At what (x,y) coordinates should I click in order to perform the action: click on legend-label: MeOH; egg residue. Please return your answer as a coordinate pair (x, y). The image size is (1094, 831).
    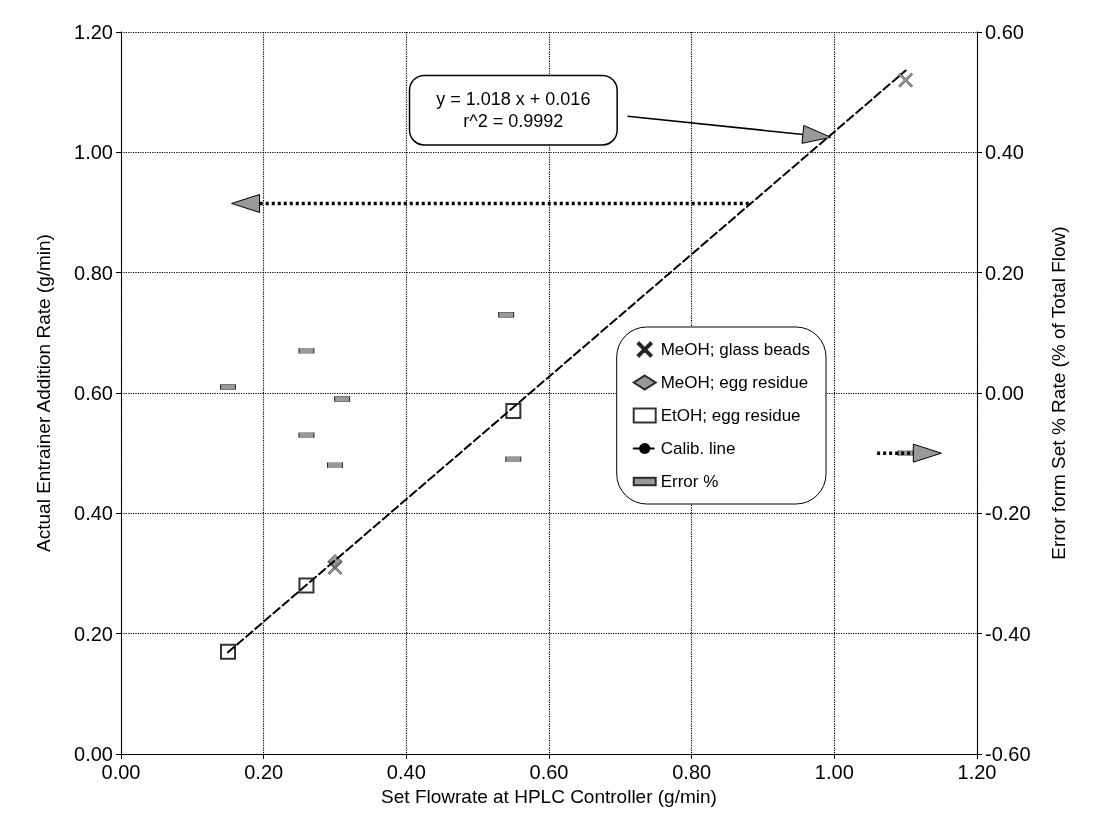
    Looking at the image, I should click on (734, 382).